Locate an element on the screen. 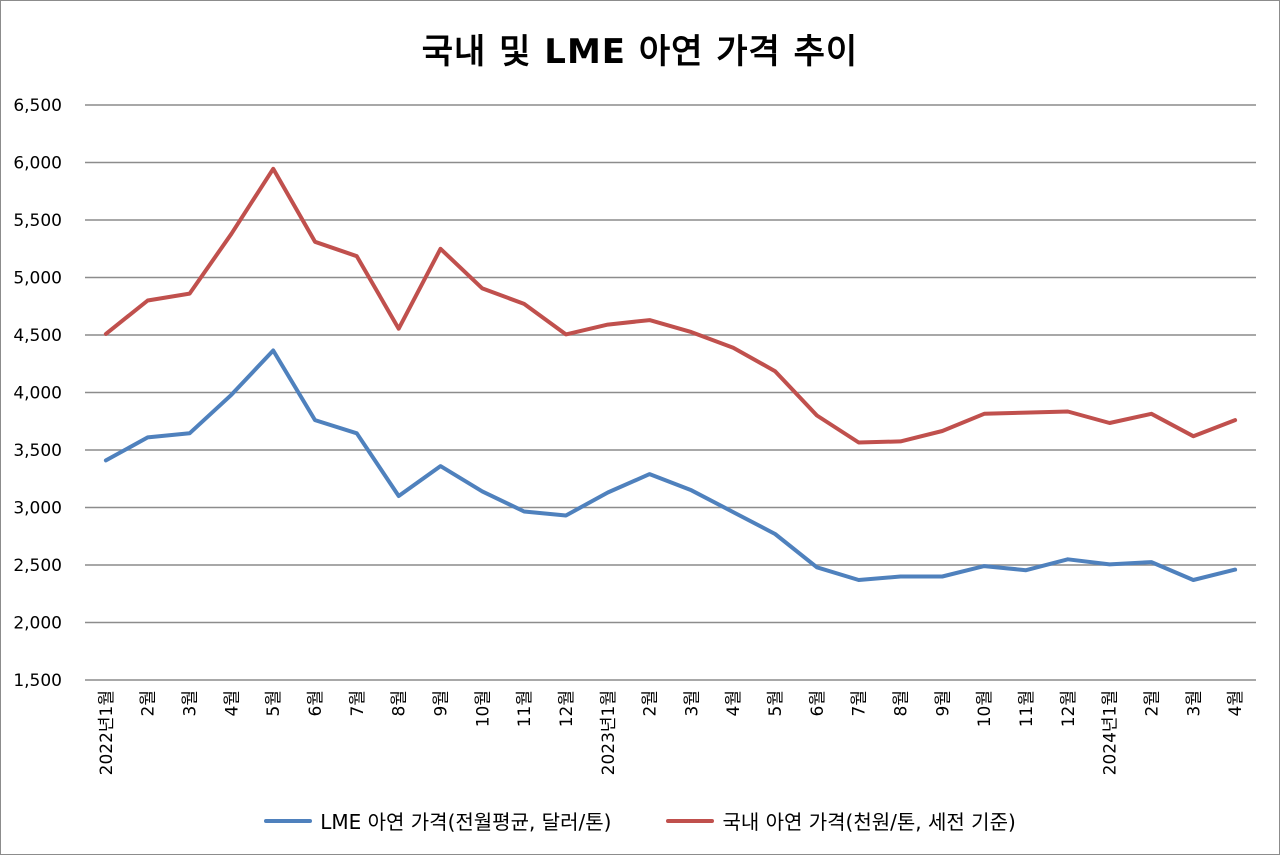 The image size is (1280, 855). y-tick-label: 5,500 is located at coordinates (37, 221).